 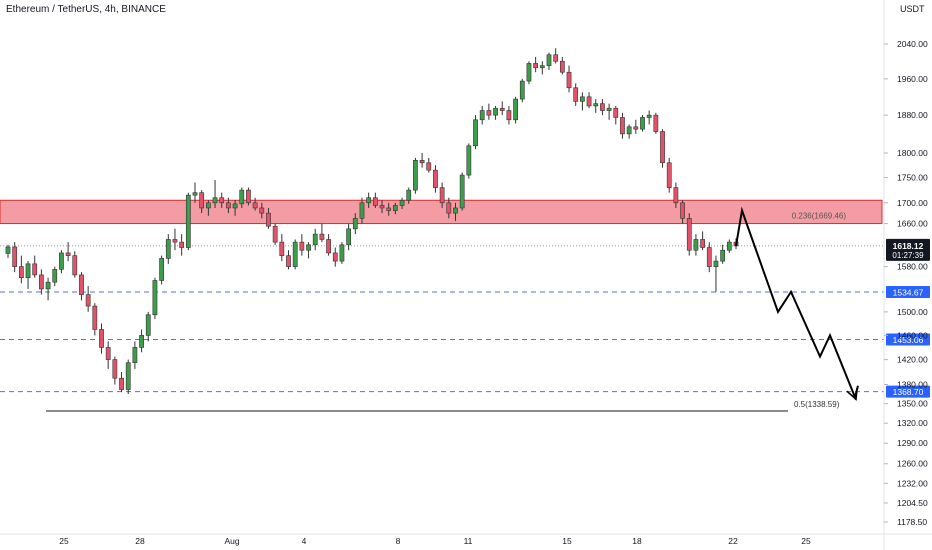 What do you see at coordinates (733, 541) in the screenshot?
I see `time-tick-label: 22` at bounding box center [733, 541].